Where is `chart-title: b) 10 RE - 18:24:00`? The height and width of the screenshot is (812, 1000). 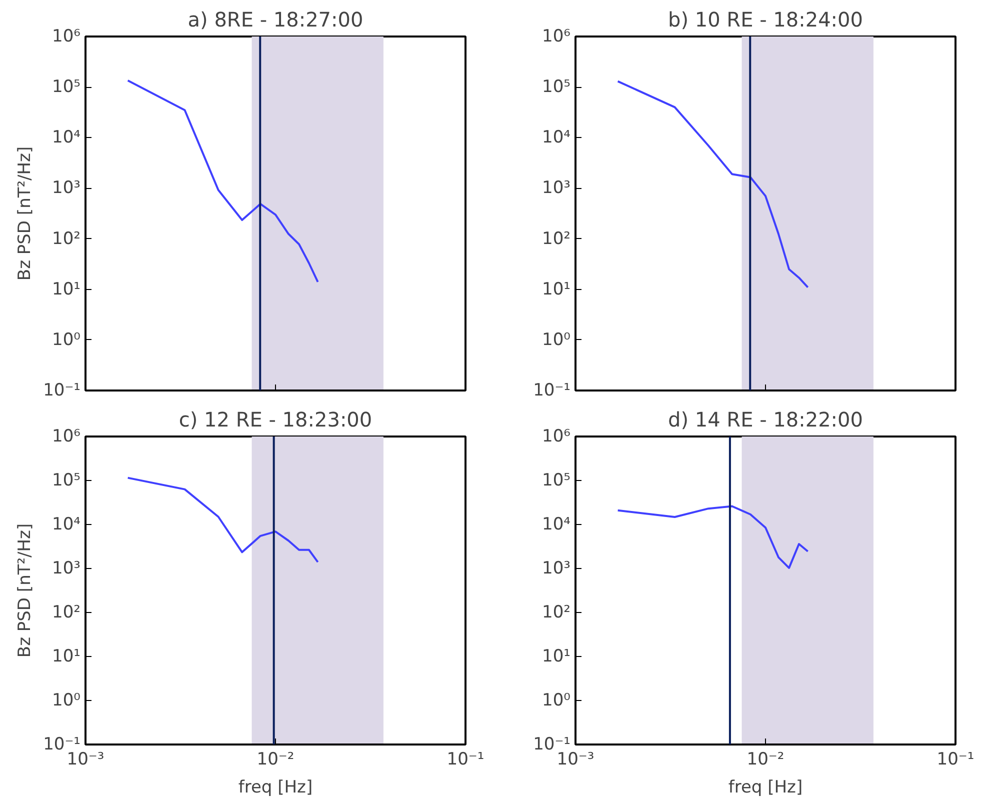
chart-title: b) 10 RE - 18:24:00 is located at coordinates (765, 20).